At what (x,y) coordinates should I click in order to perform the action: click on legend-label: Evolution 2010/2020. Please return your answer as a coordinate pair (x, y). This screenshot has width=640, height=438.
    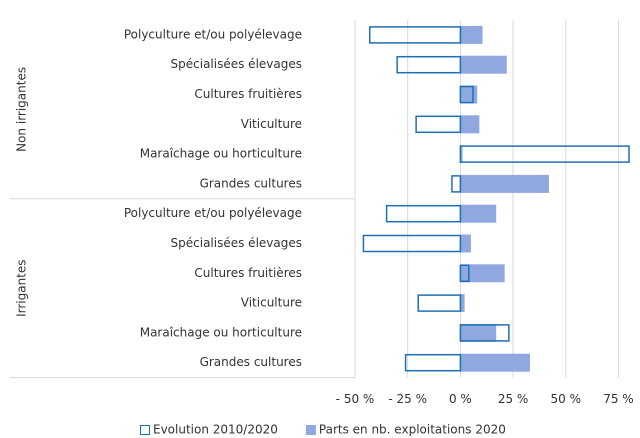
    Looking at the image, I should click on (215, 430).